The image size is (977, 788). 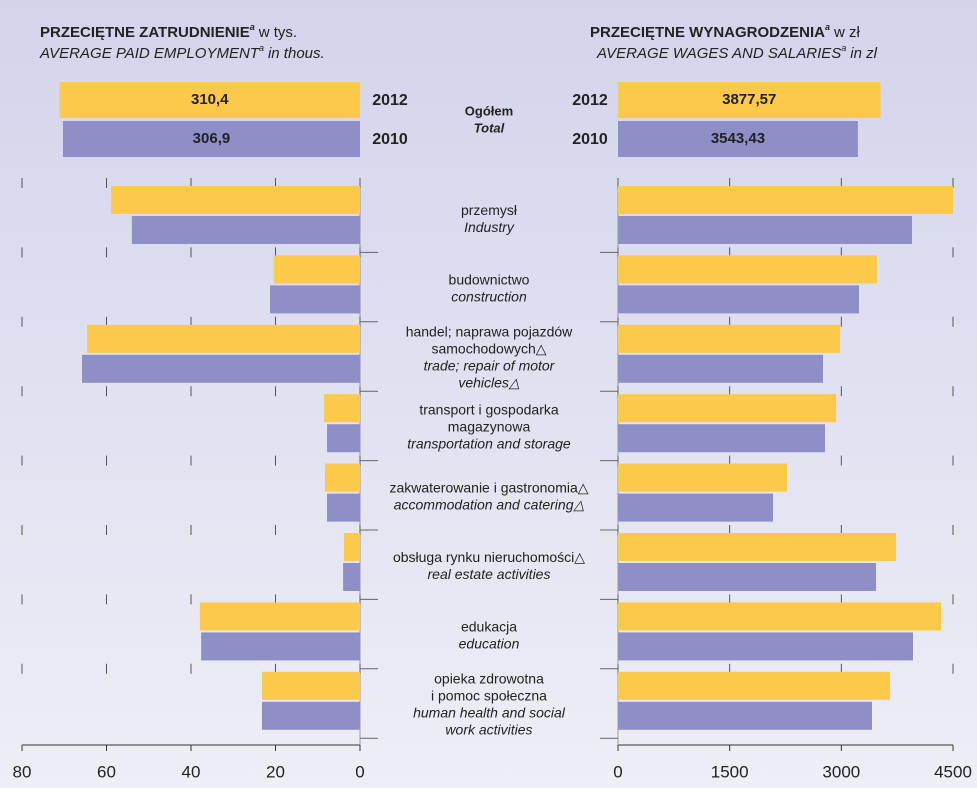 I want to click on left-title: PRZECIĘTNE ZATRUDNIENIEa w tys., so click(x=168, y=31).